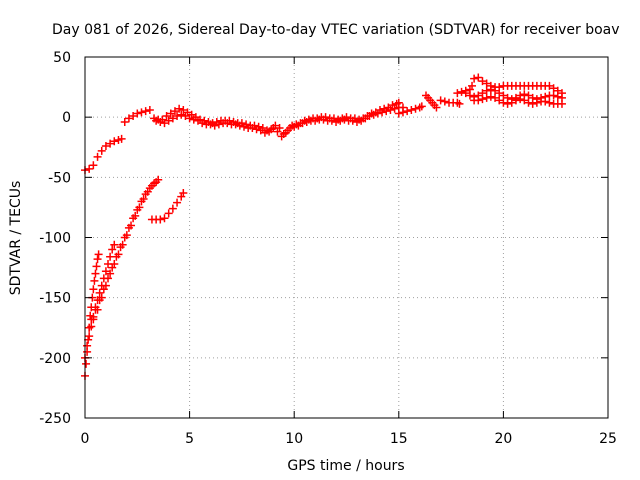 This screenshot has height=480, width=640. Describe the element at coordinates (16, 238) in the screenshot. I see `y-axis-label: SDTVAR / TECUs` at that location.